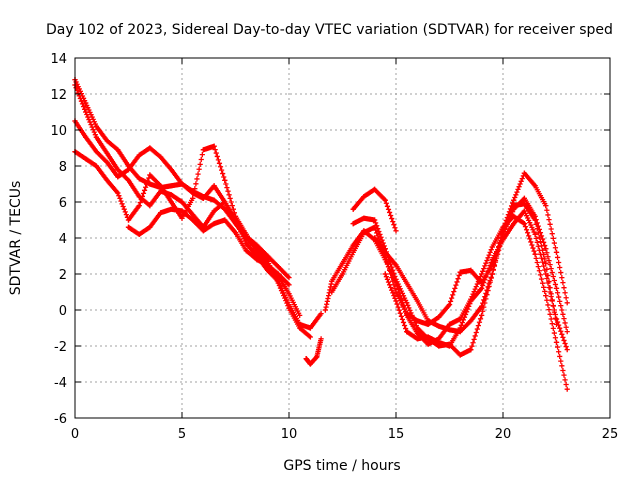 Image resolution: width=640 pixels, height=480 pixels. Describe the element at coordinates (75, 434) in the screenshot. I see `x-tick-label: 0` at that location.